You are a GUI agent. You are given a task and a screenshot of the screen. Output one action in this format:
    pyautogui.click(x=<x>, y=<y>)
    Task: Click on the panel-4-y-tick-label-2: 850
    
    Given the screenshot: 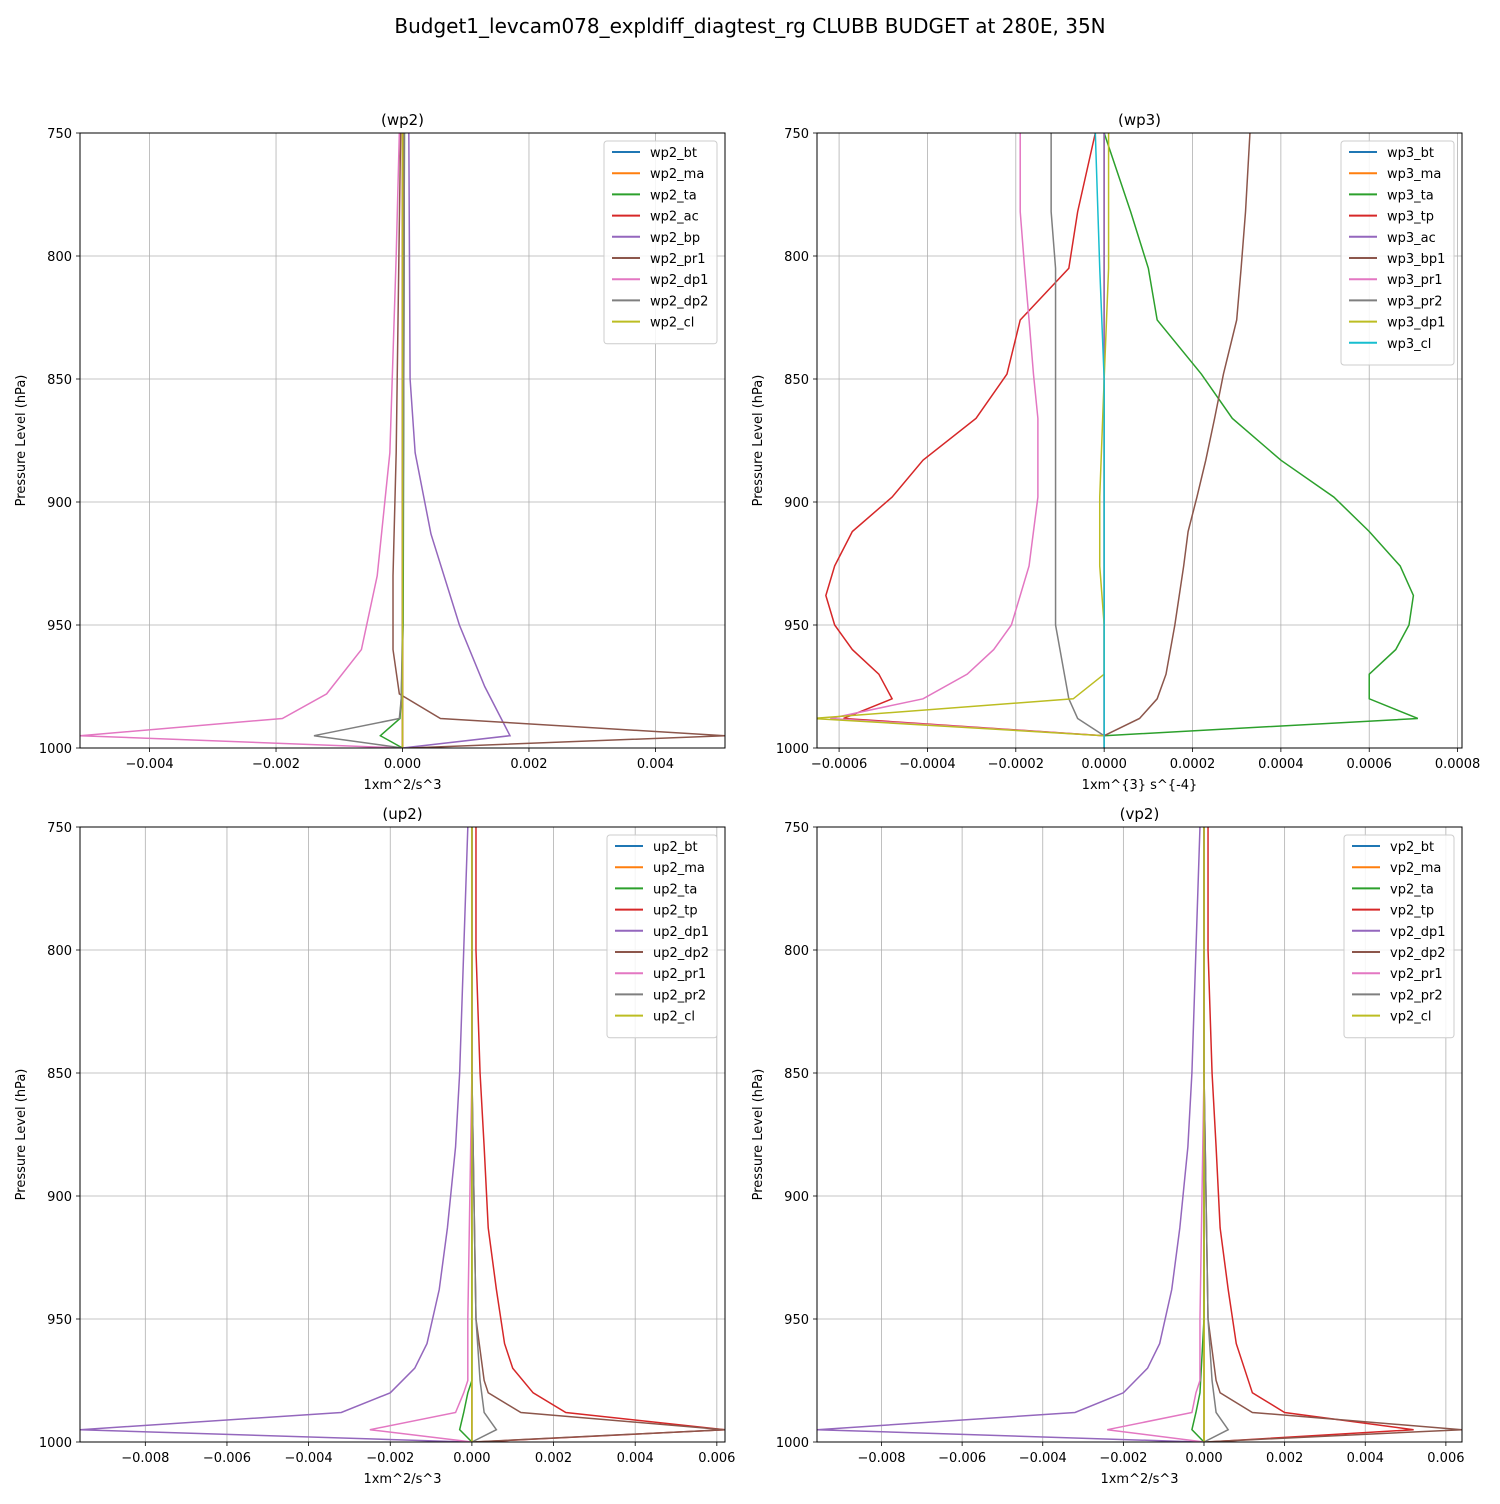 What is the action you would take?
    pyautogui.click(x=796, y=1074)
    